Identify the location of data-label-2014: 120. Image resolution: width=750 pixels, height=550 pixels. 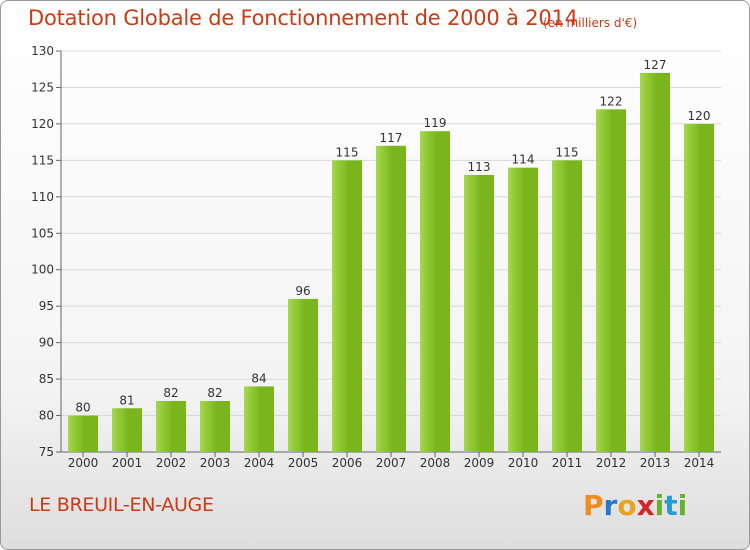
(699, 116).